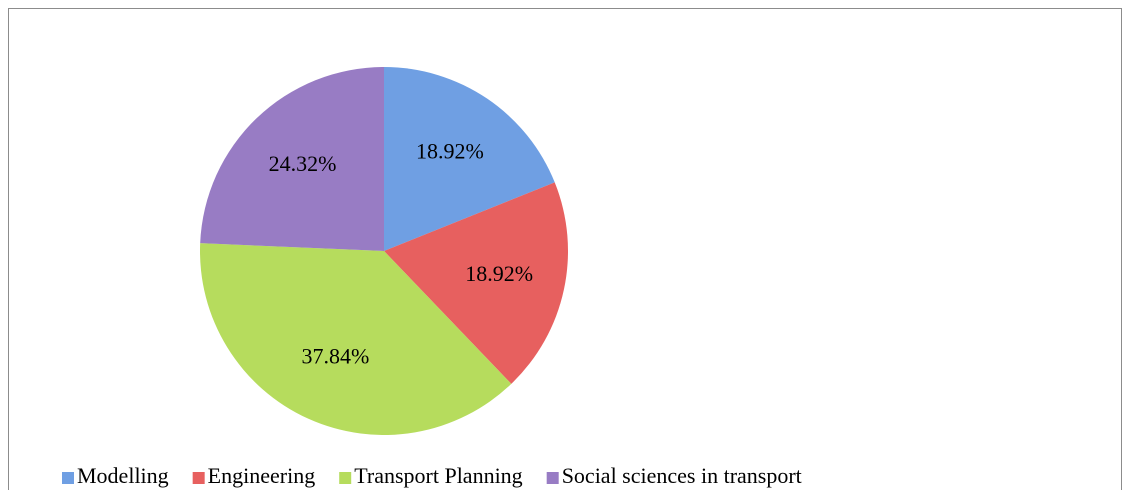 The width and height of the screenshot is (1131, 490). I want to click on legend-label: Engineering, so click(262, 475).